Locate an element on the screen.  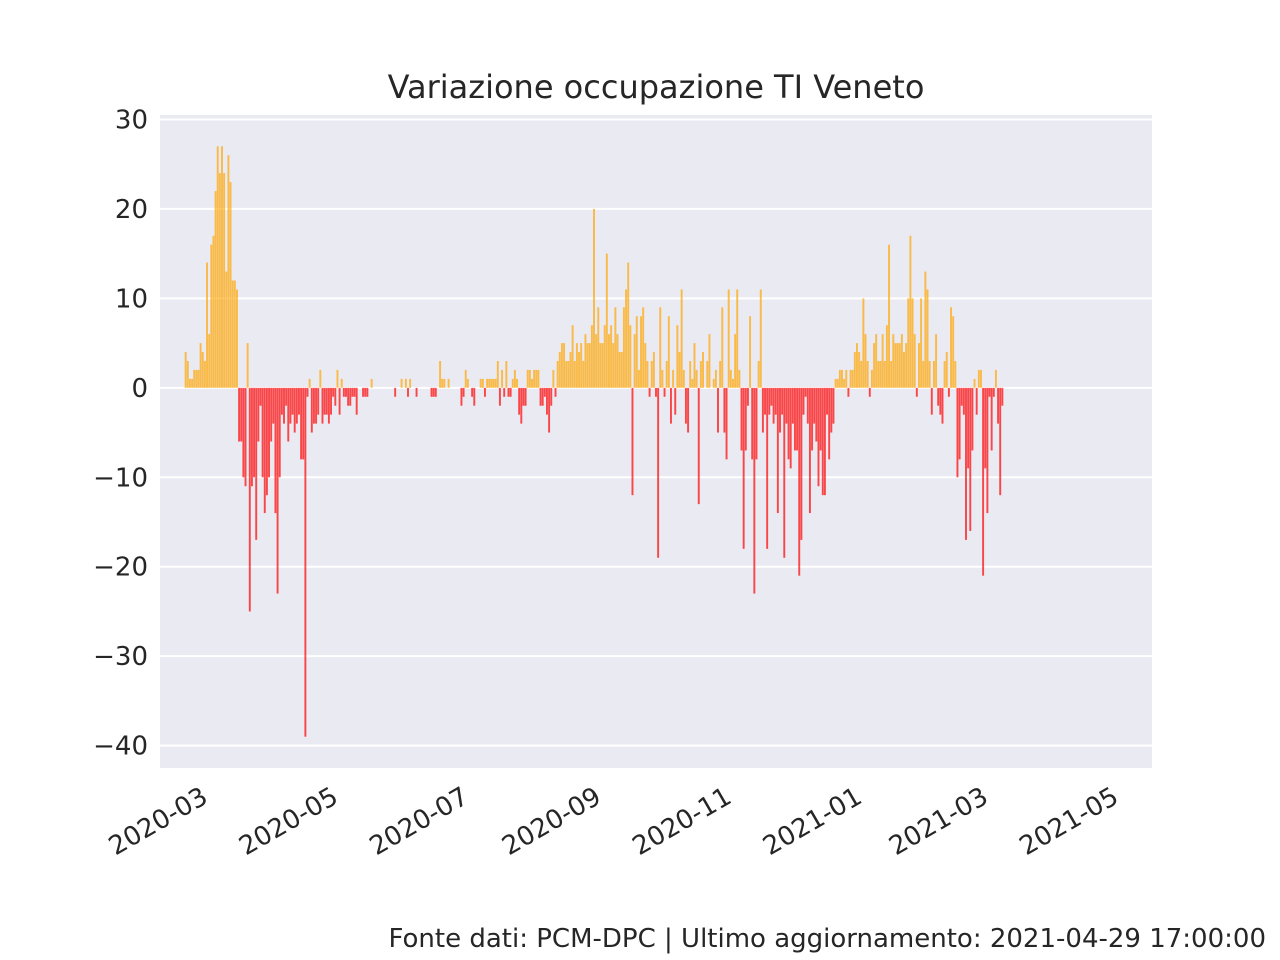
y-tick-label: −10 is located at coordinates (120, 478).